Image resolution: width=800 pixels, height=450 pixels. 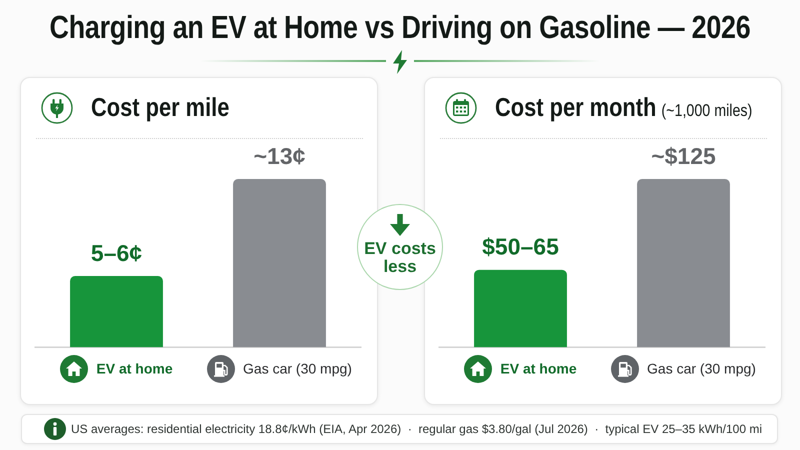 I want to click on data-label: $50–65, so click(x=521, y=247).